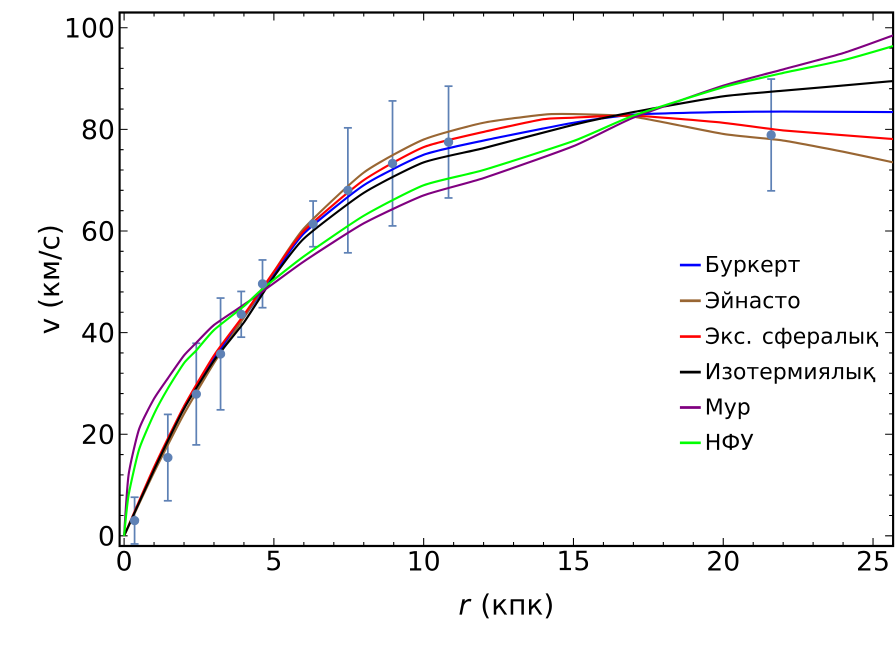  Describe the element at coordinates (792, 337) in the screenshot. I see `legend-label: Экс. сфералық` at that location.